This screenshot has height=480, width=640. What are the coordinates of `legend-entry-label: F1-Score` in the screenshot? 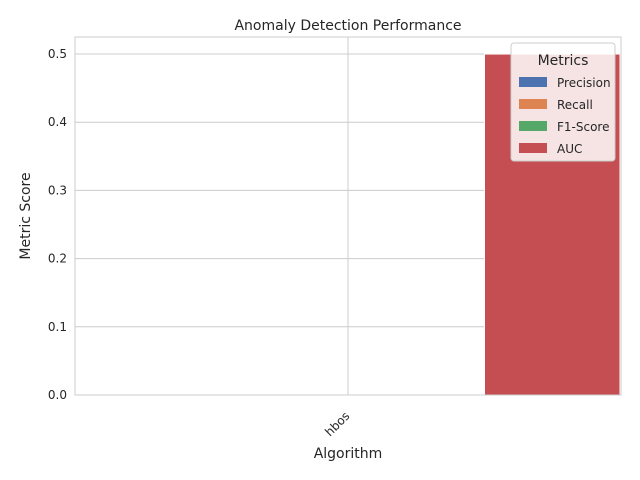 It's located at (583, 127).